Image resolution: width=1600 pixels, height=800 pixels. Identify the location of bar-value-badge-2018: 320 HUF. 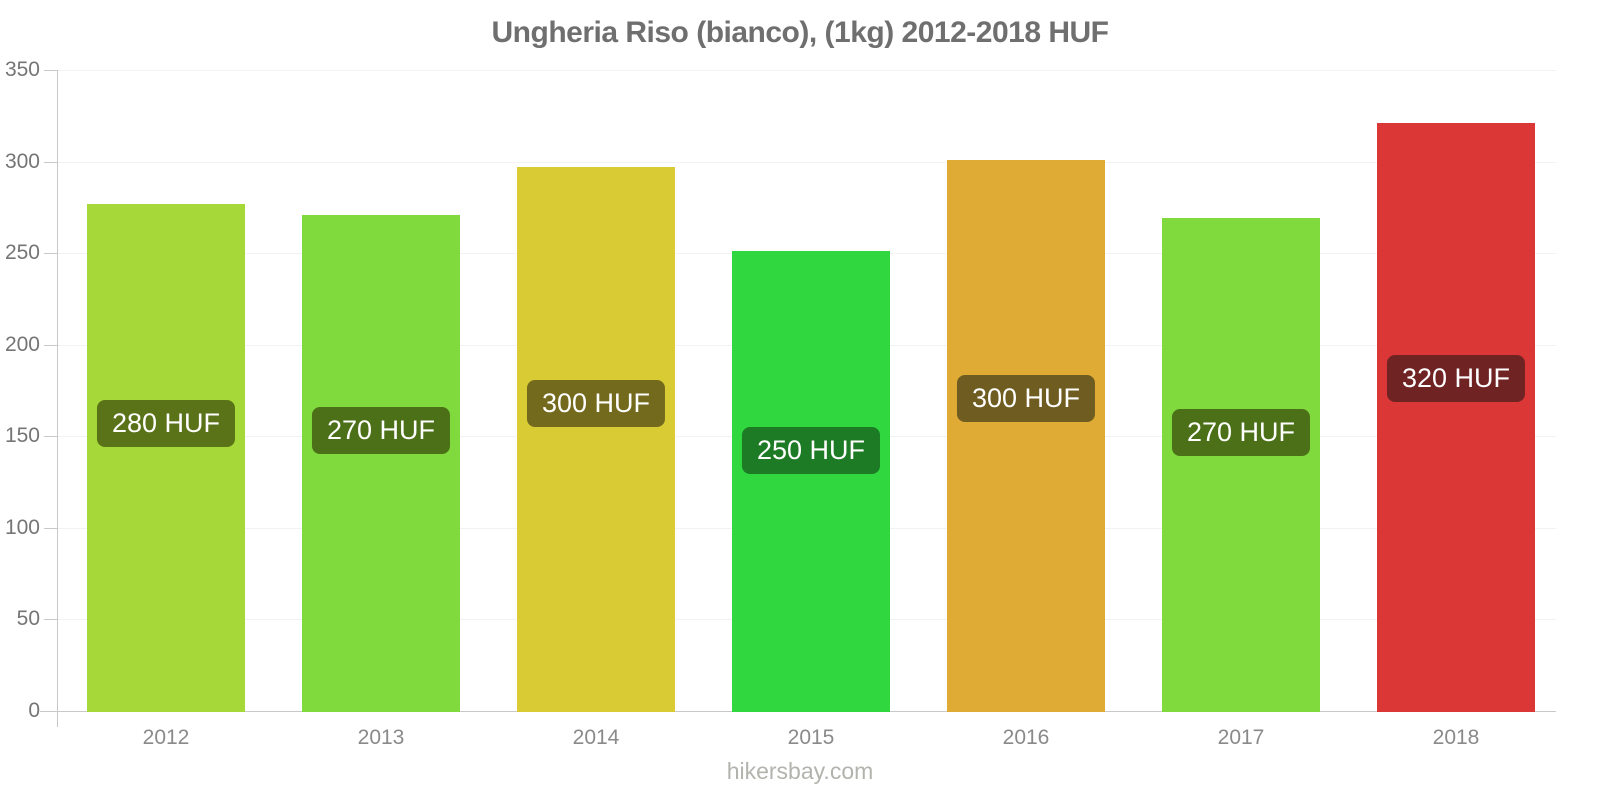
(1456, 378).